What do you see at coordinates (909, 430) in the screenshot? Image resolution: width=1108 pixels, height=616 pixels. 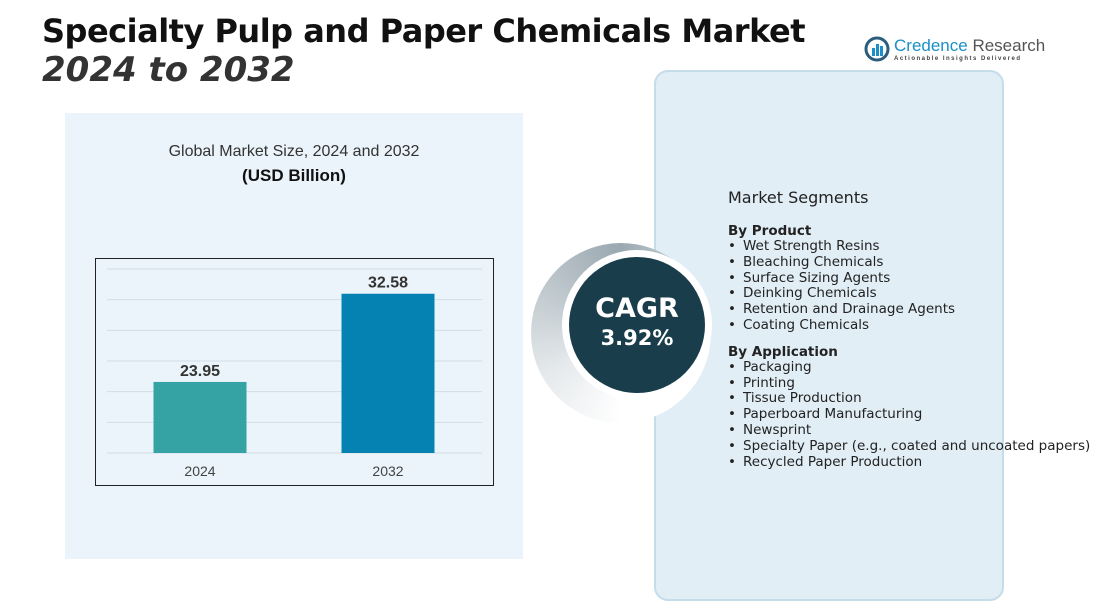 I see `segment-item: Newsprint` at bounding box center [909, 430].